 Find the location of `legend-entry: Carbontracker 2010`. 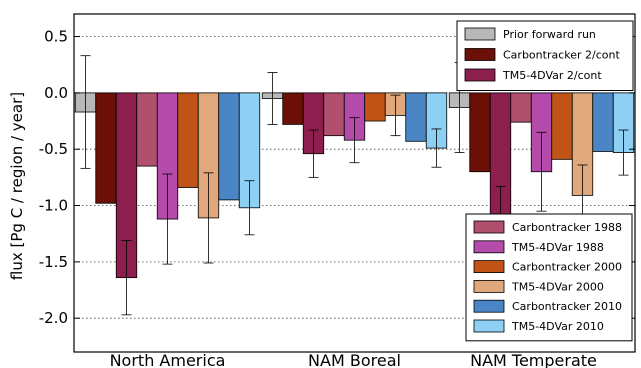

legend-entry: Carbontracker 2010 is located at coordinates (567, 306).